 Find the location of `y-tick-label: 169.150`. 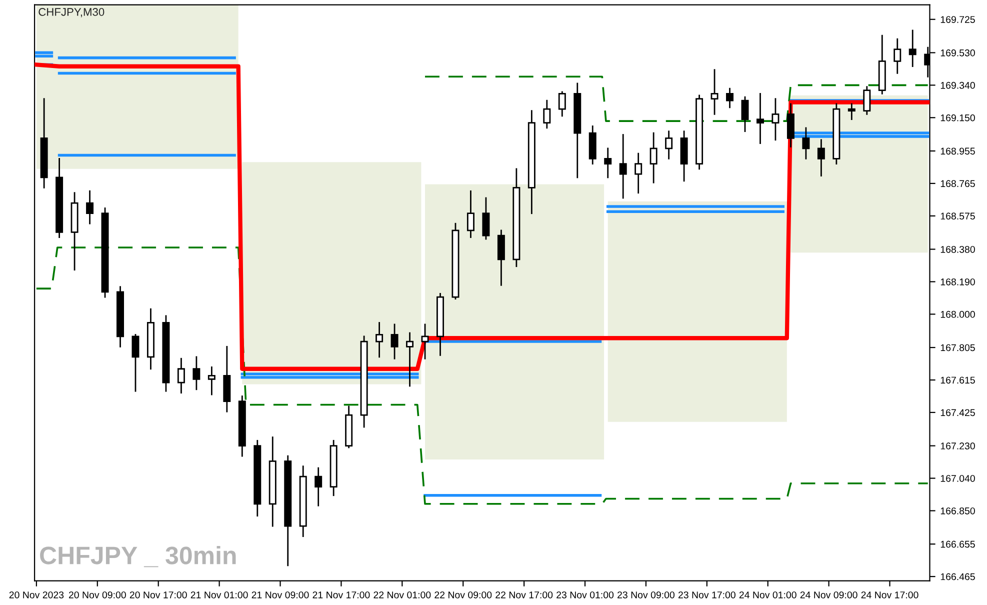

y-tick-label: 169.150 is located at coordinates (957, 118).